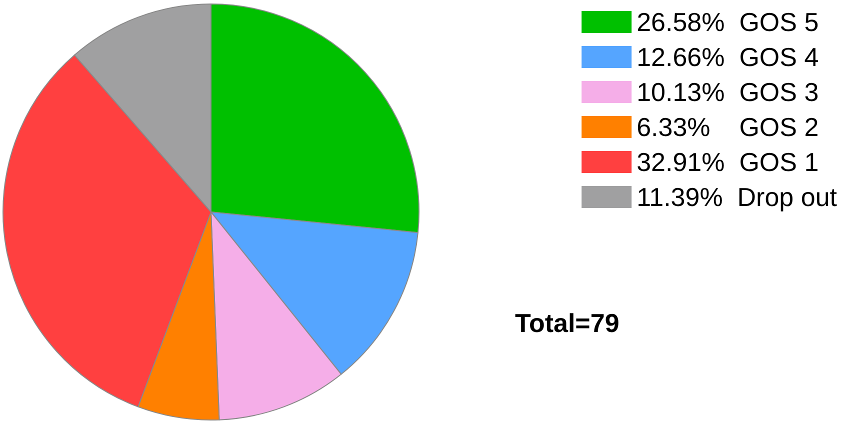 The image size is (850, 423). I want to click on legend-label: 32.91% GOS 1, so click(727, 162).